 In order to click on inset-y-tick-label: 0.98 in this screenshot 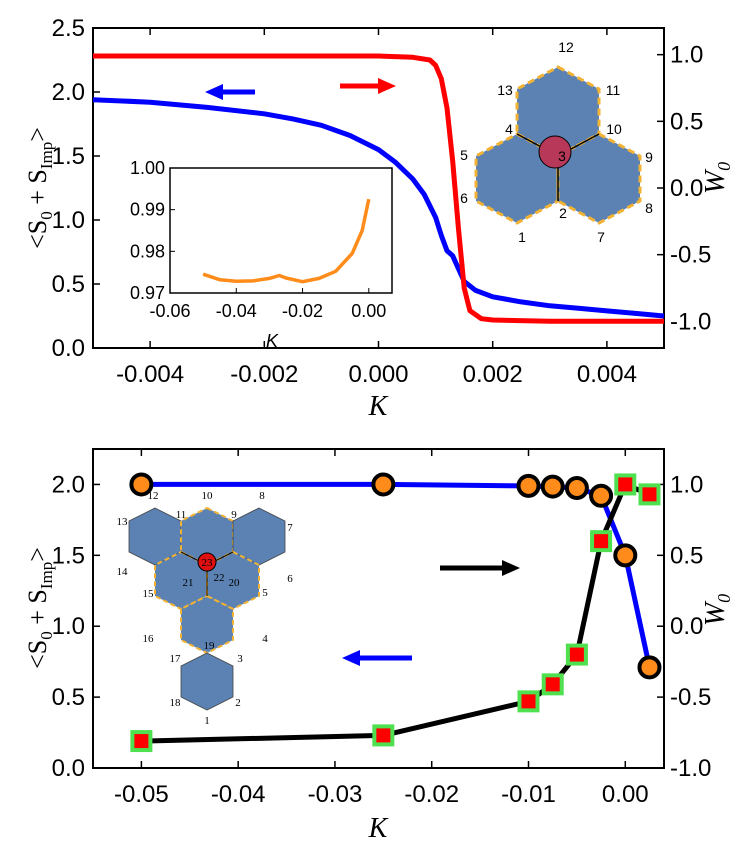, I will do `click(147, 251)`.